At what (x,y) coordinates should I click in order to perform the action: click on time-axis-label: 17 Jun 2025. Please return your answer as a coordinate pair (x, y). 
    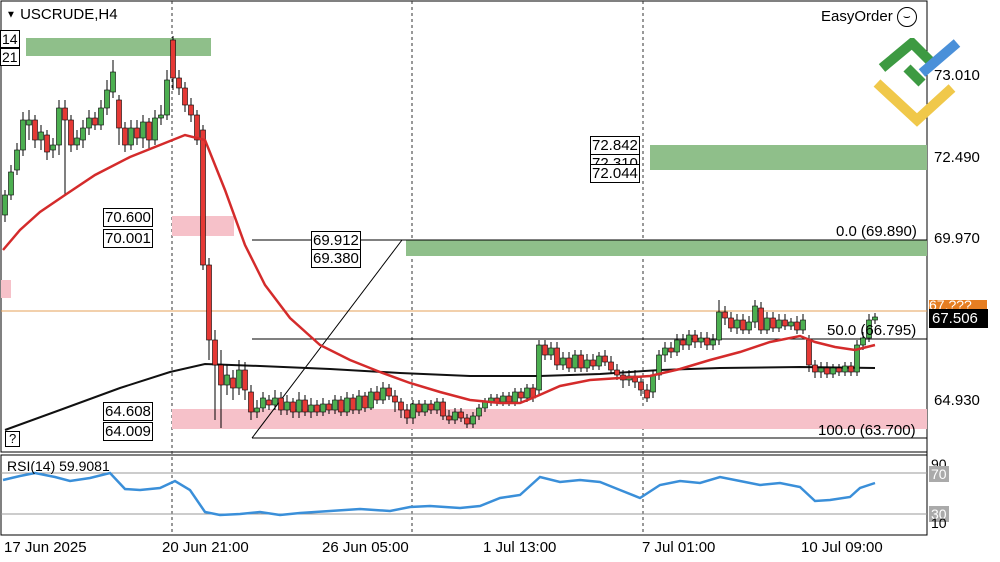
    Looking at the image, I should click on (45, 547).